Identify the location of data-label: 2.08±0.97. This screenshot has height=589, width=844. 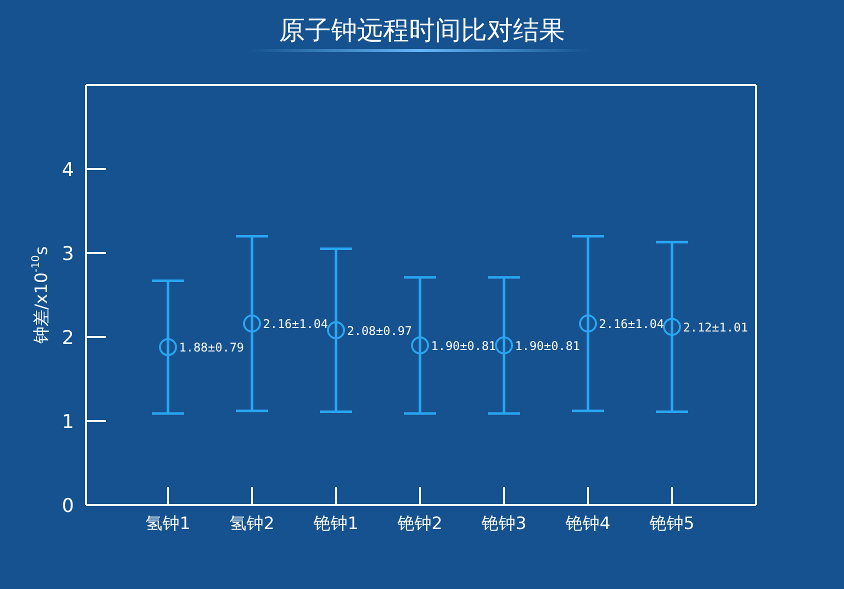
(379, 331).